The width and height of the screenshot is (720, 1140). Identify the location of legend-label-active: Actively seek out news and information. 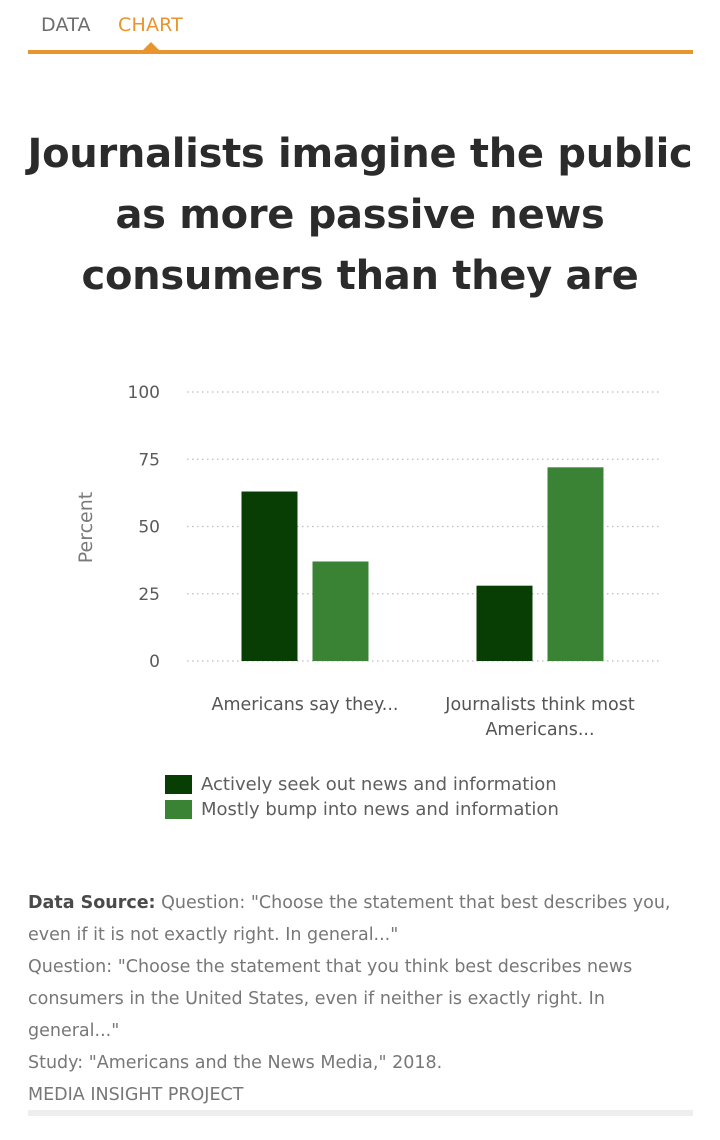
(379, 784).